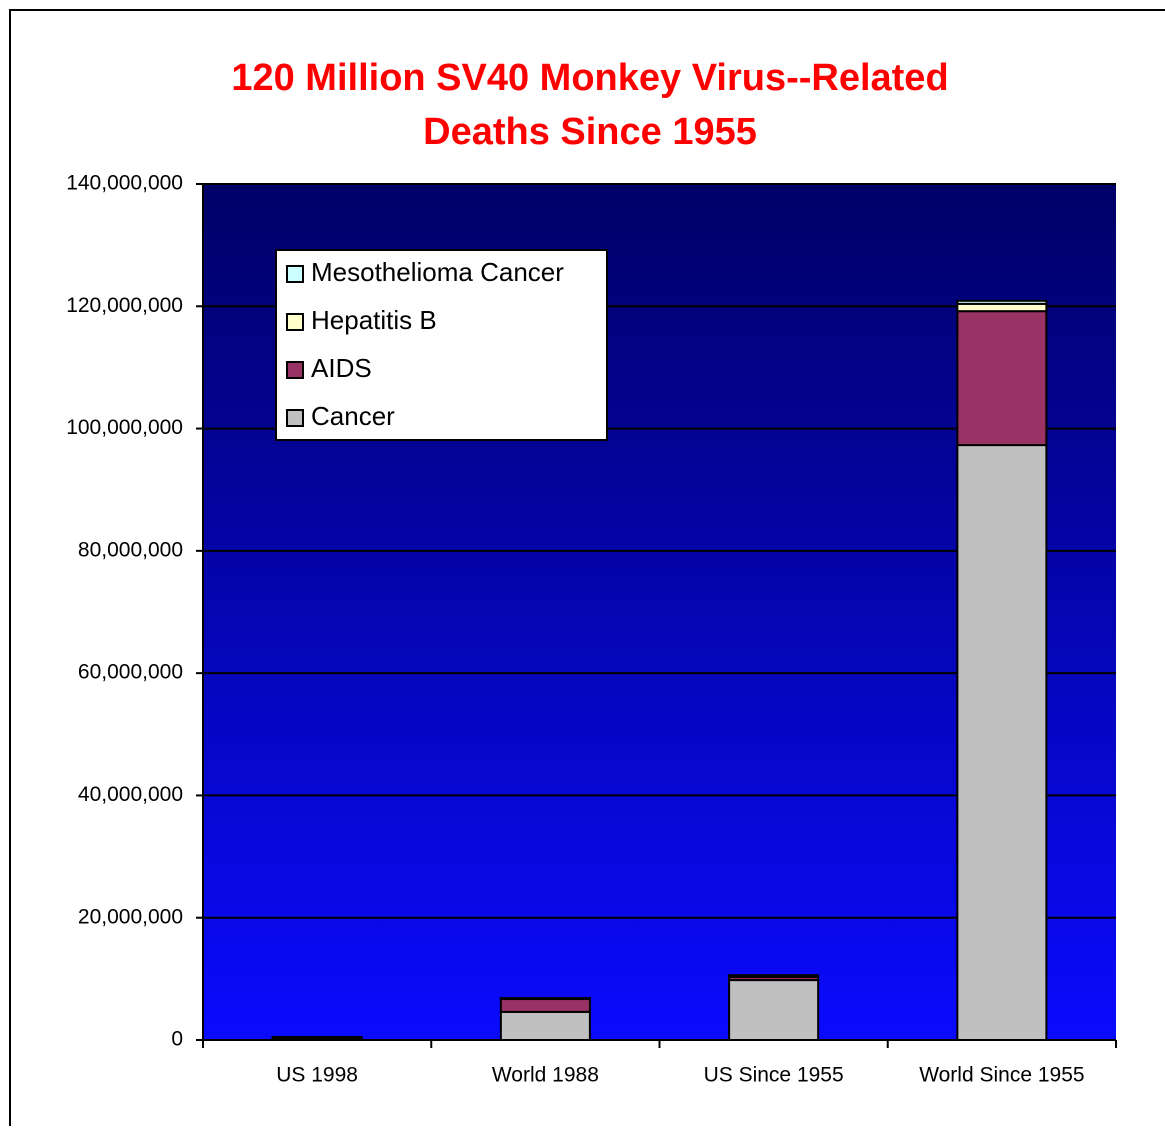 The width and height of the screenshot is (1165, 1131). What do you see at coordinates (124, 427) in the screenshot?
I see `y-tick-label: 100,000,000` at bounding box center [124, 427].